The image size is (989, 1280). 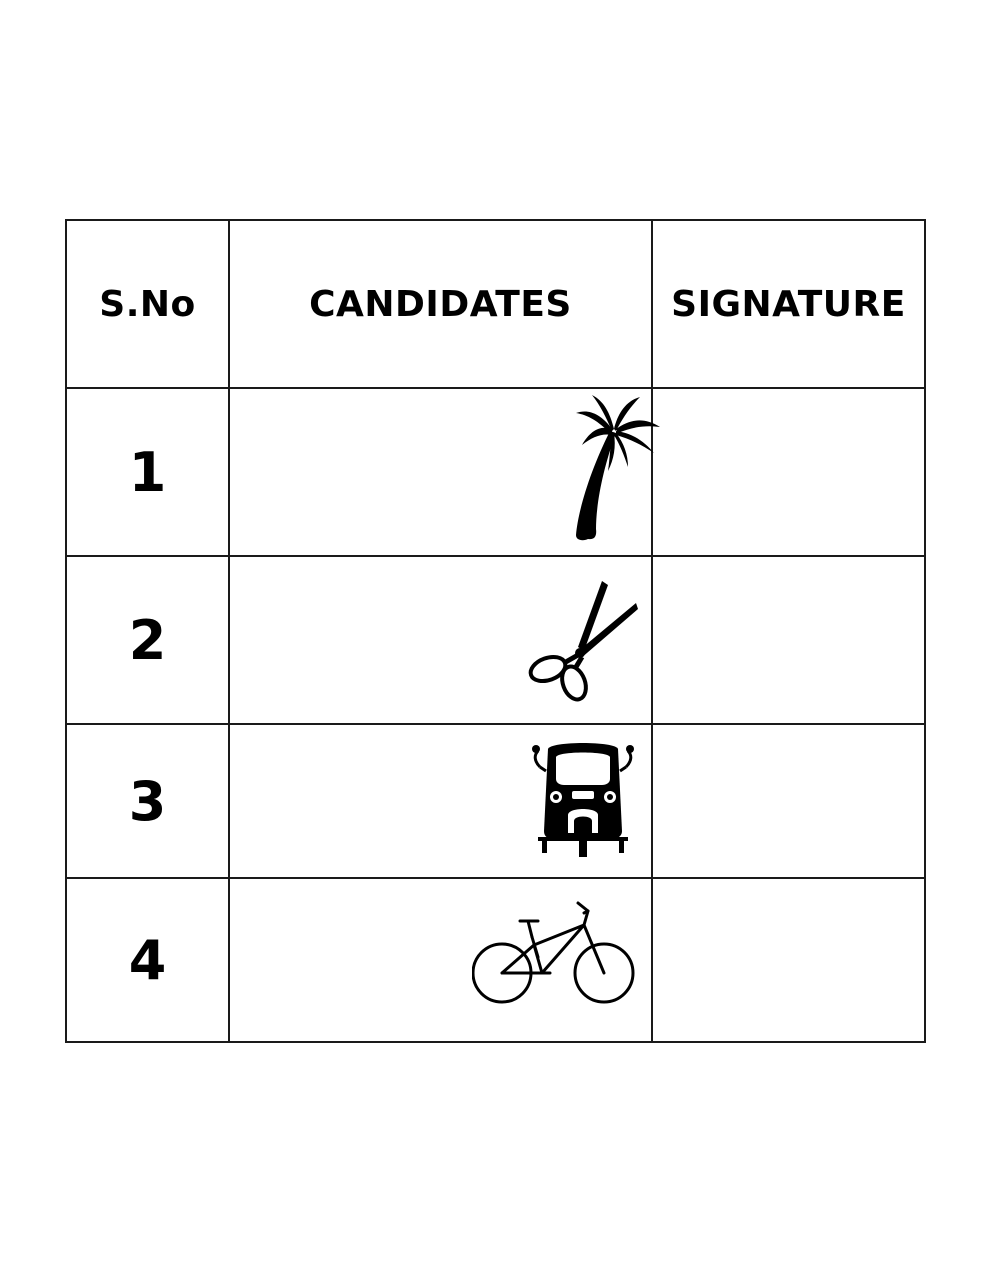 I want to click on bicycle-icon, so click(x=553, y=952).